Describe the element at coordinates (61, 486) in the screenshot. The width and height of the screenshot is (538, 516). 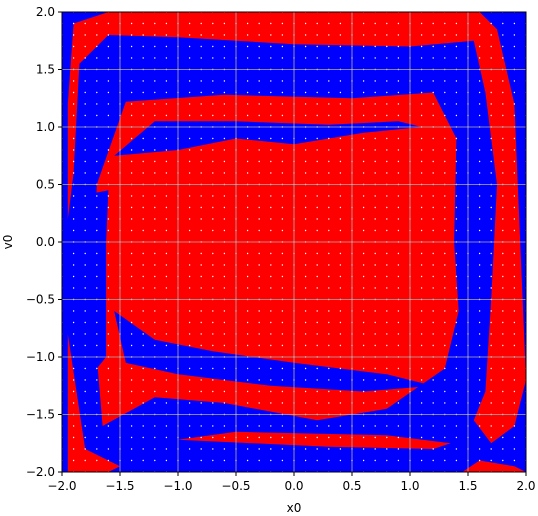
I see `x-tick-label: −2.0` at that location.